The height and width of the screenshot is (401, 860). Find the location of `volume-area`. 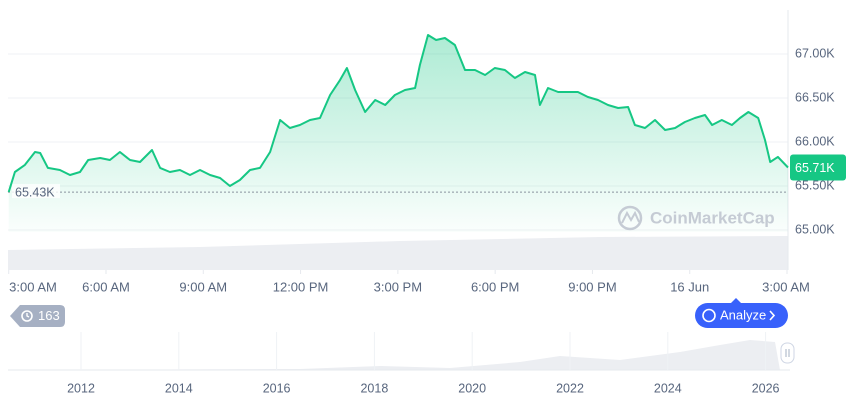

volume-area is located at coordinates (398, 253).